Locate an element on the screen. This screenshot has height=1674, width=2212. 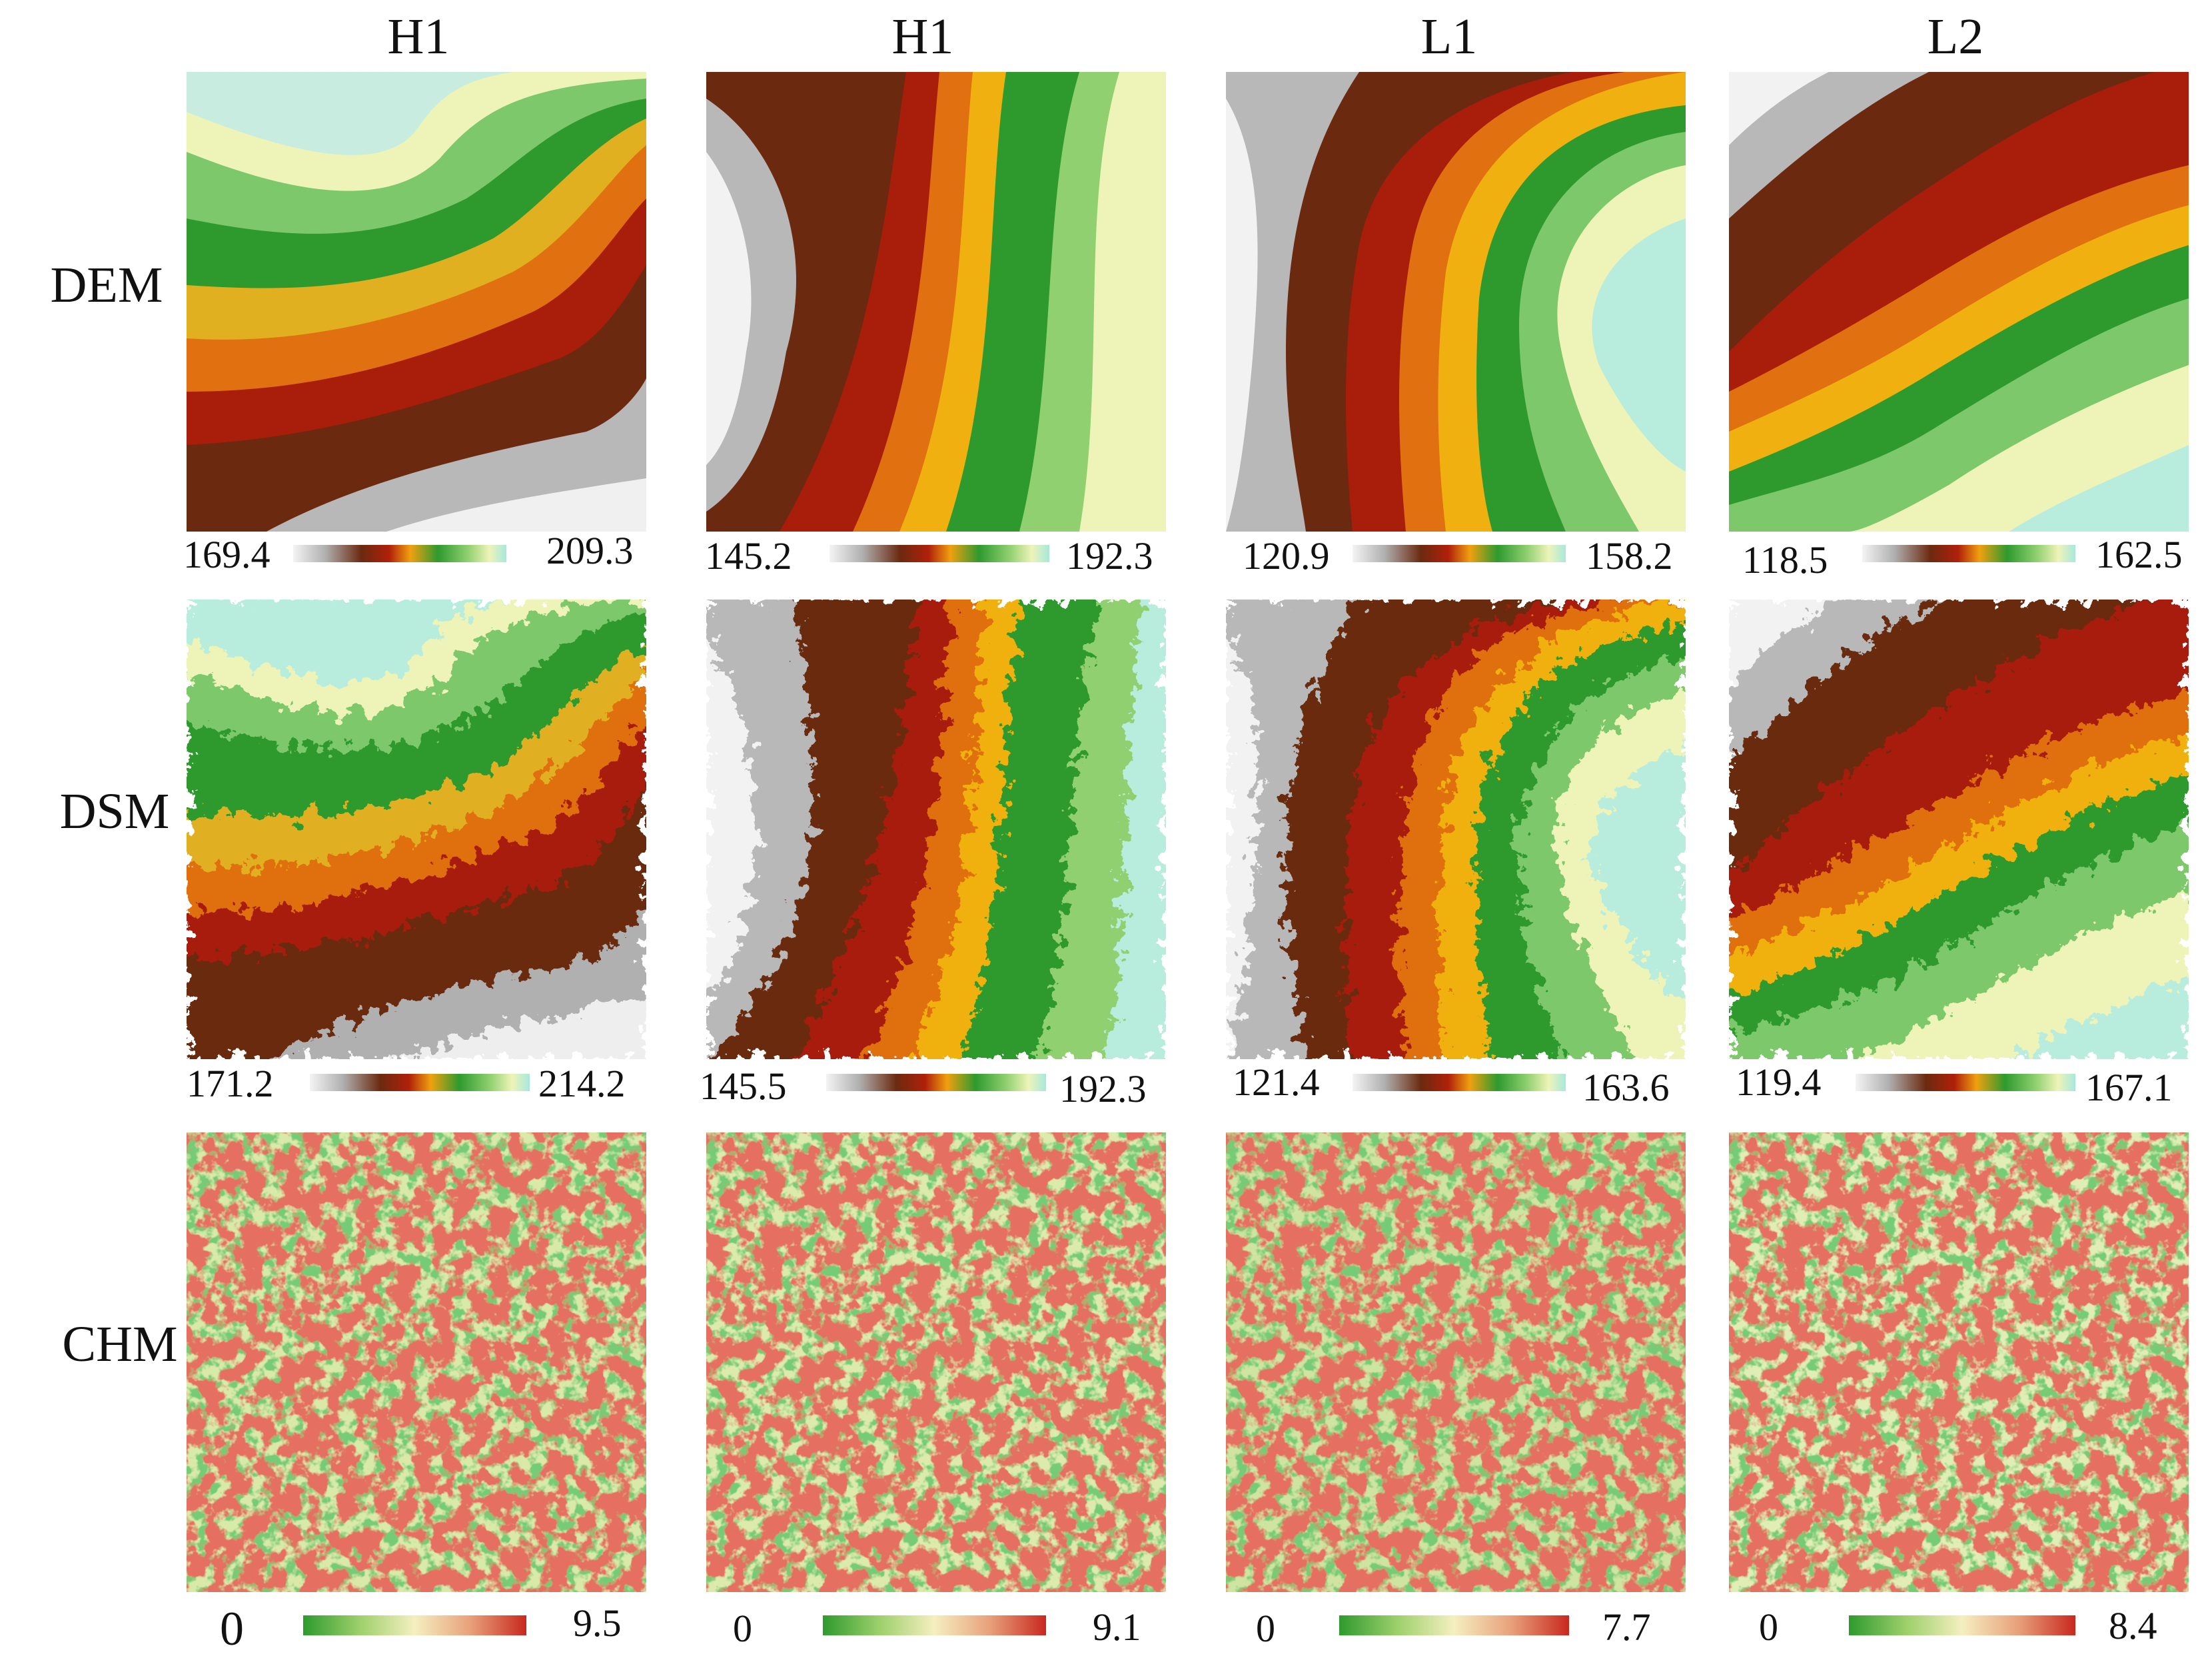
dsm-scale-min-3: 121.4 is located at coordinates (1276, 1082).